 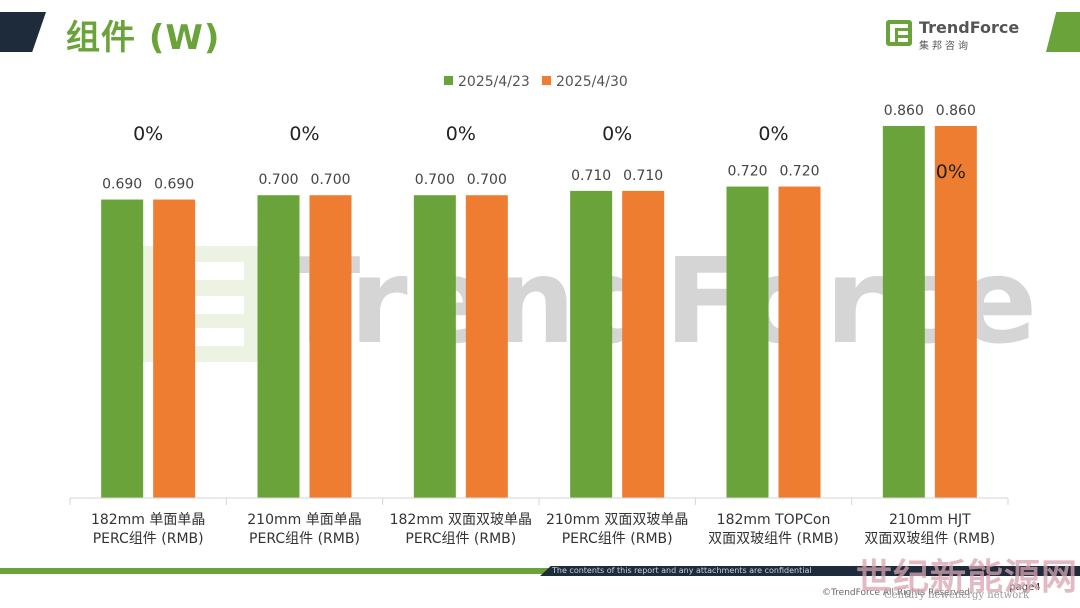 I want to click on x-axis-label: 182mm 单面单晶, so click(x=148, y=520).